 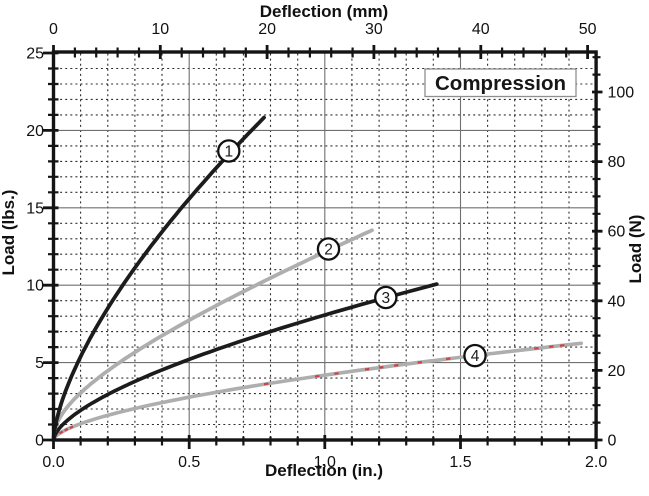 I want to click on svg-text: 0.5, so click(x=189, y=462).